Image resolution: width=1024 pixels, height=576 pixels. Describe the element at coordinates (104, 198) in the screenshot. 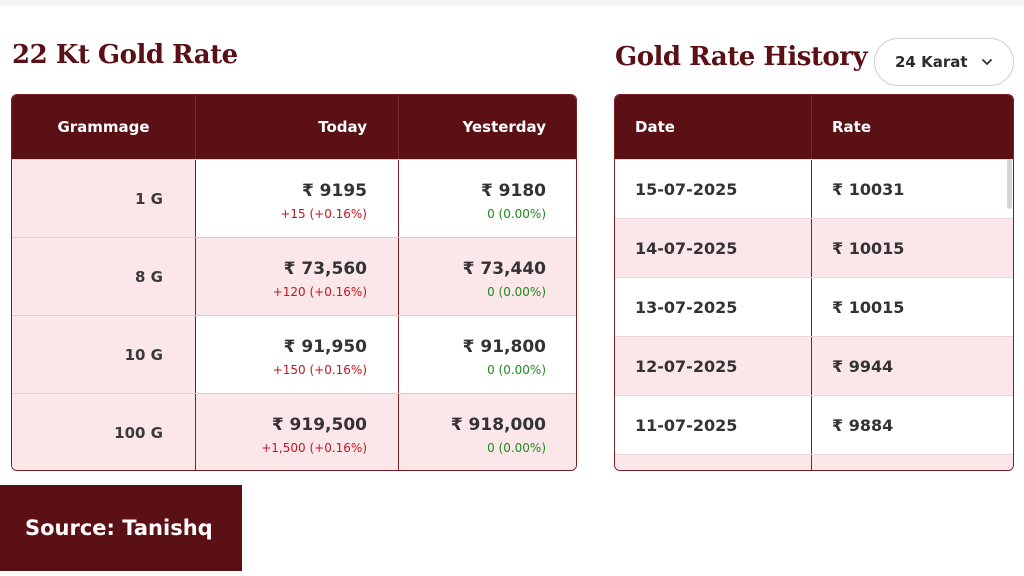

I see `grammage-cell: 1 G` at that location.